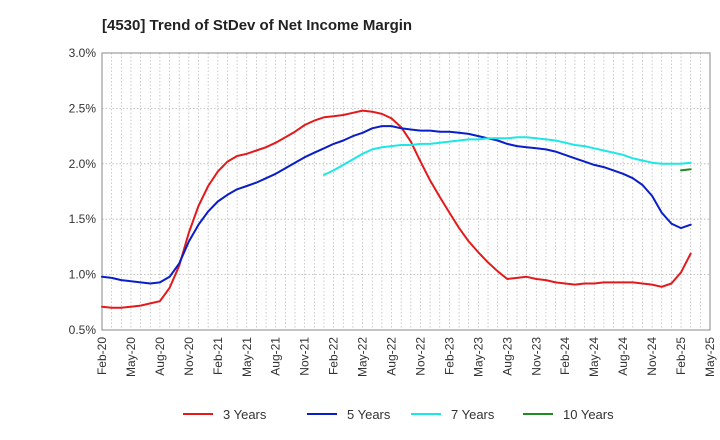 The image size is (720, 440). What do you see at coordinates (83, 53) in the screenshot?
I see `y-tick-label: 3.0%` at bounding box center [83, 53].